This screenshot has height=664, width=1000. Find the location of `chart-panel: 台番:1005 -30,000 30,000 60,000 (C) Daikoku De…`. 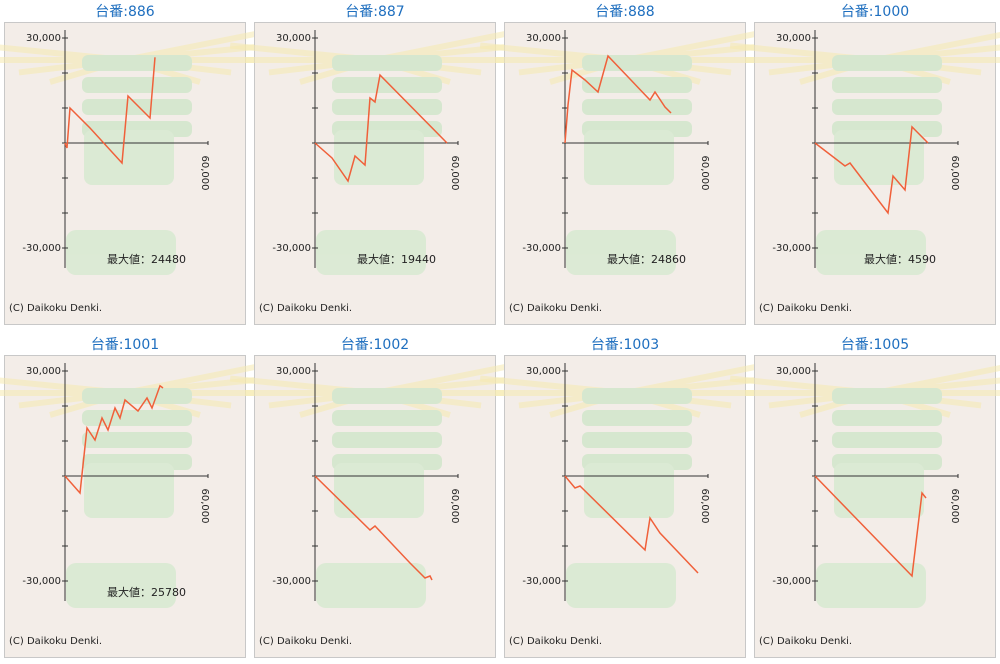

chart-panel: 台番:1005 -30,000 30,000 60,000 (C) Daikoku De… is located at coordinates (864, 497).